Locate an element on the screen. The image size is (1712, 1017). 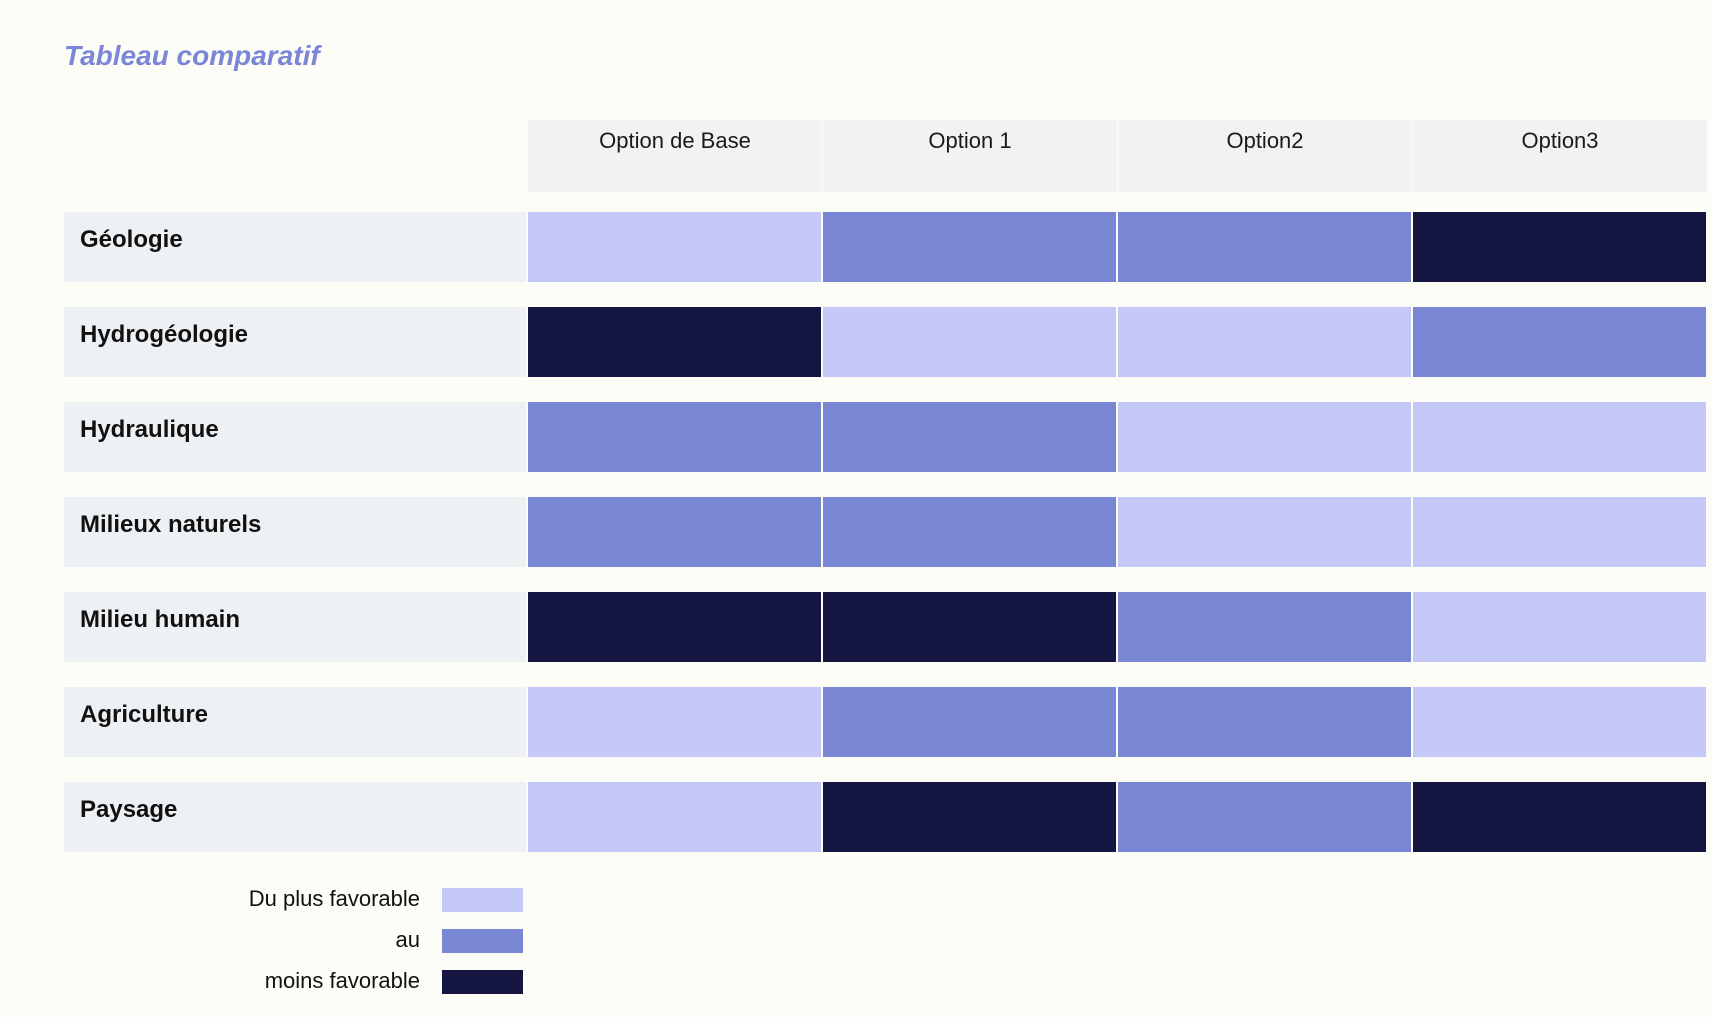
row-label-band: Milieu humain is located at coordinates (295, 627).